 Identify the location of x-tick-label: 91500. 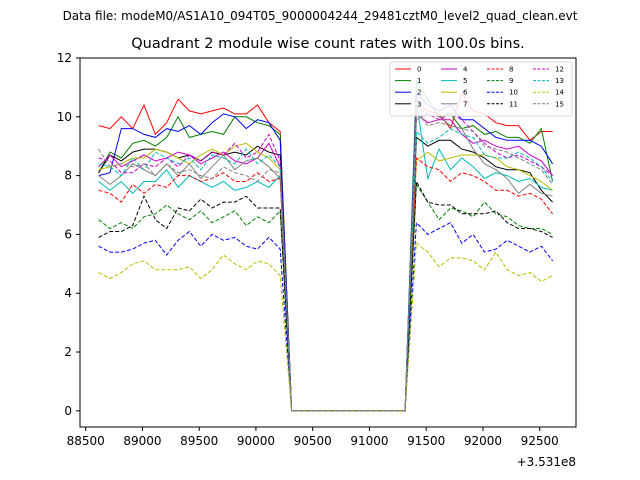
(426, 441).